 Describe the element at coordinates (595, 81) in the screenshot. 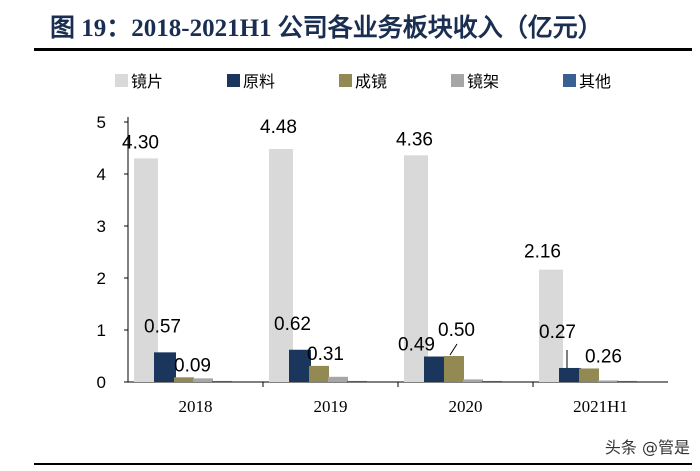

I see `legend-label: 其他` at that location.